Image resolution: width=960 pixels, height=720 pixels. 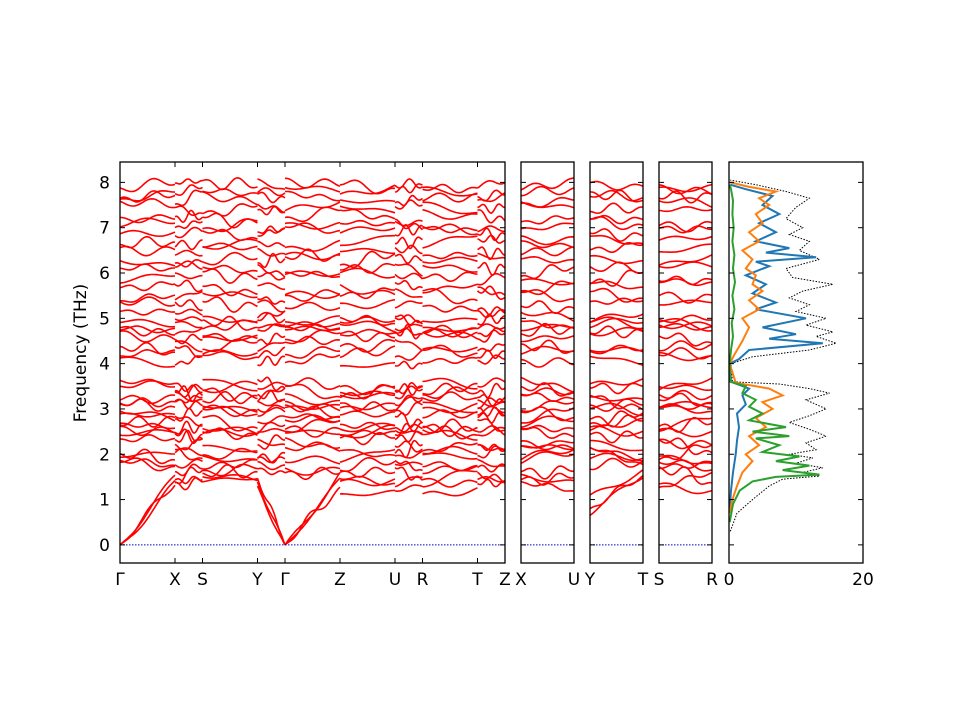 What do you see at coordinates (81, 353) in the screenshot?
I see `y-axis-label: Frequency (THz)` at bounding box center [81, 353].